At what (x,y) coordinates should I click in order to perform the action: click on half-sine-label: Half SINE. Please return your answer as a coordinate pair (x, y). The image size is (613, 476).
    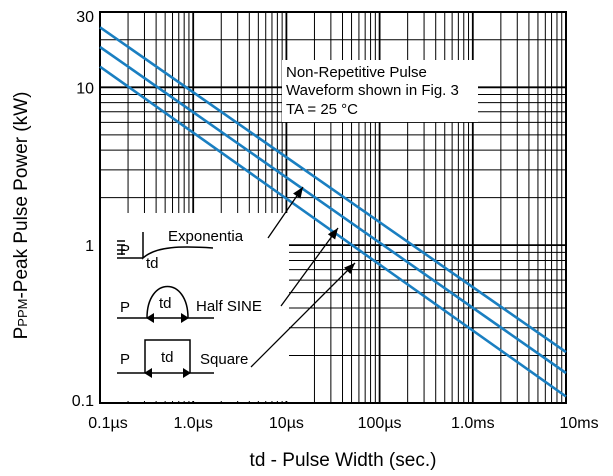
    Looking at the image, I should click on (229, 306).